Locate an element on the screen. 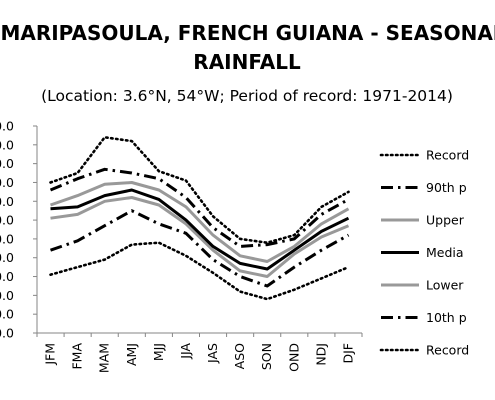 The height and width of the screenshot is (400, 495). legend: Record 90th p Upper Media Lower 10th p Record is located at coordinates (424, 253).